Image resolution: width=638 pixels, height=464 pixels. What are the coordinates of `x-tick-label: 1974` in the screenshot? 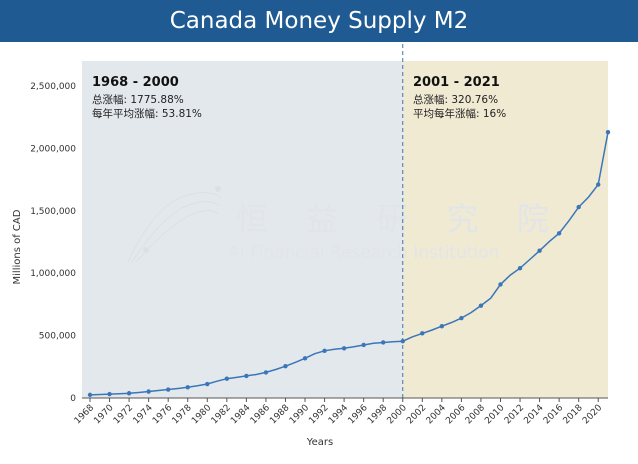 It's located at (142, 414).